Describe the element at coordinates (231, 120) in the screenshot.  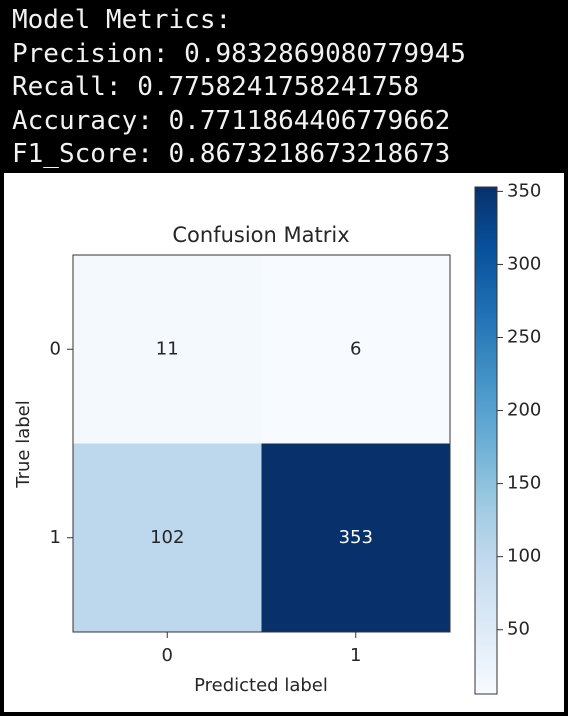
I see `console-line: Accuracy: 0.7711864406779662` at that location.